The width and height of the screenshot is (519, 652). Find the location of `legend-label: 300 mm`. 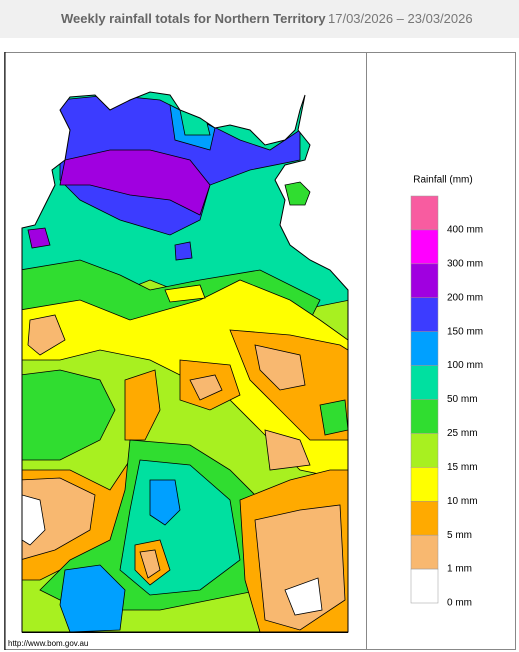

legend-label: 300 mm is located at coordinates (465, 263).